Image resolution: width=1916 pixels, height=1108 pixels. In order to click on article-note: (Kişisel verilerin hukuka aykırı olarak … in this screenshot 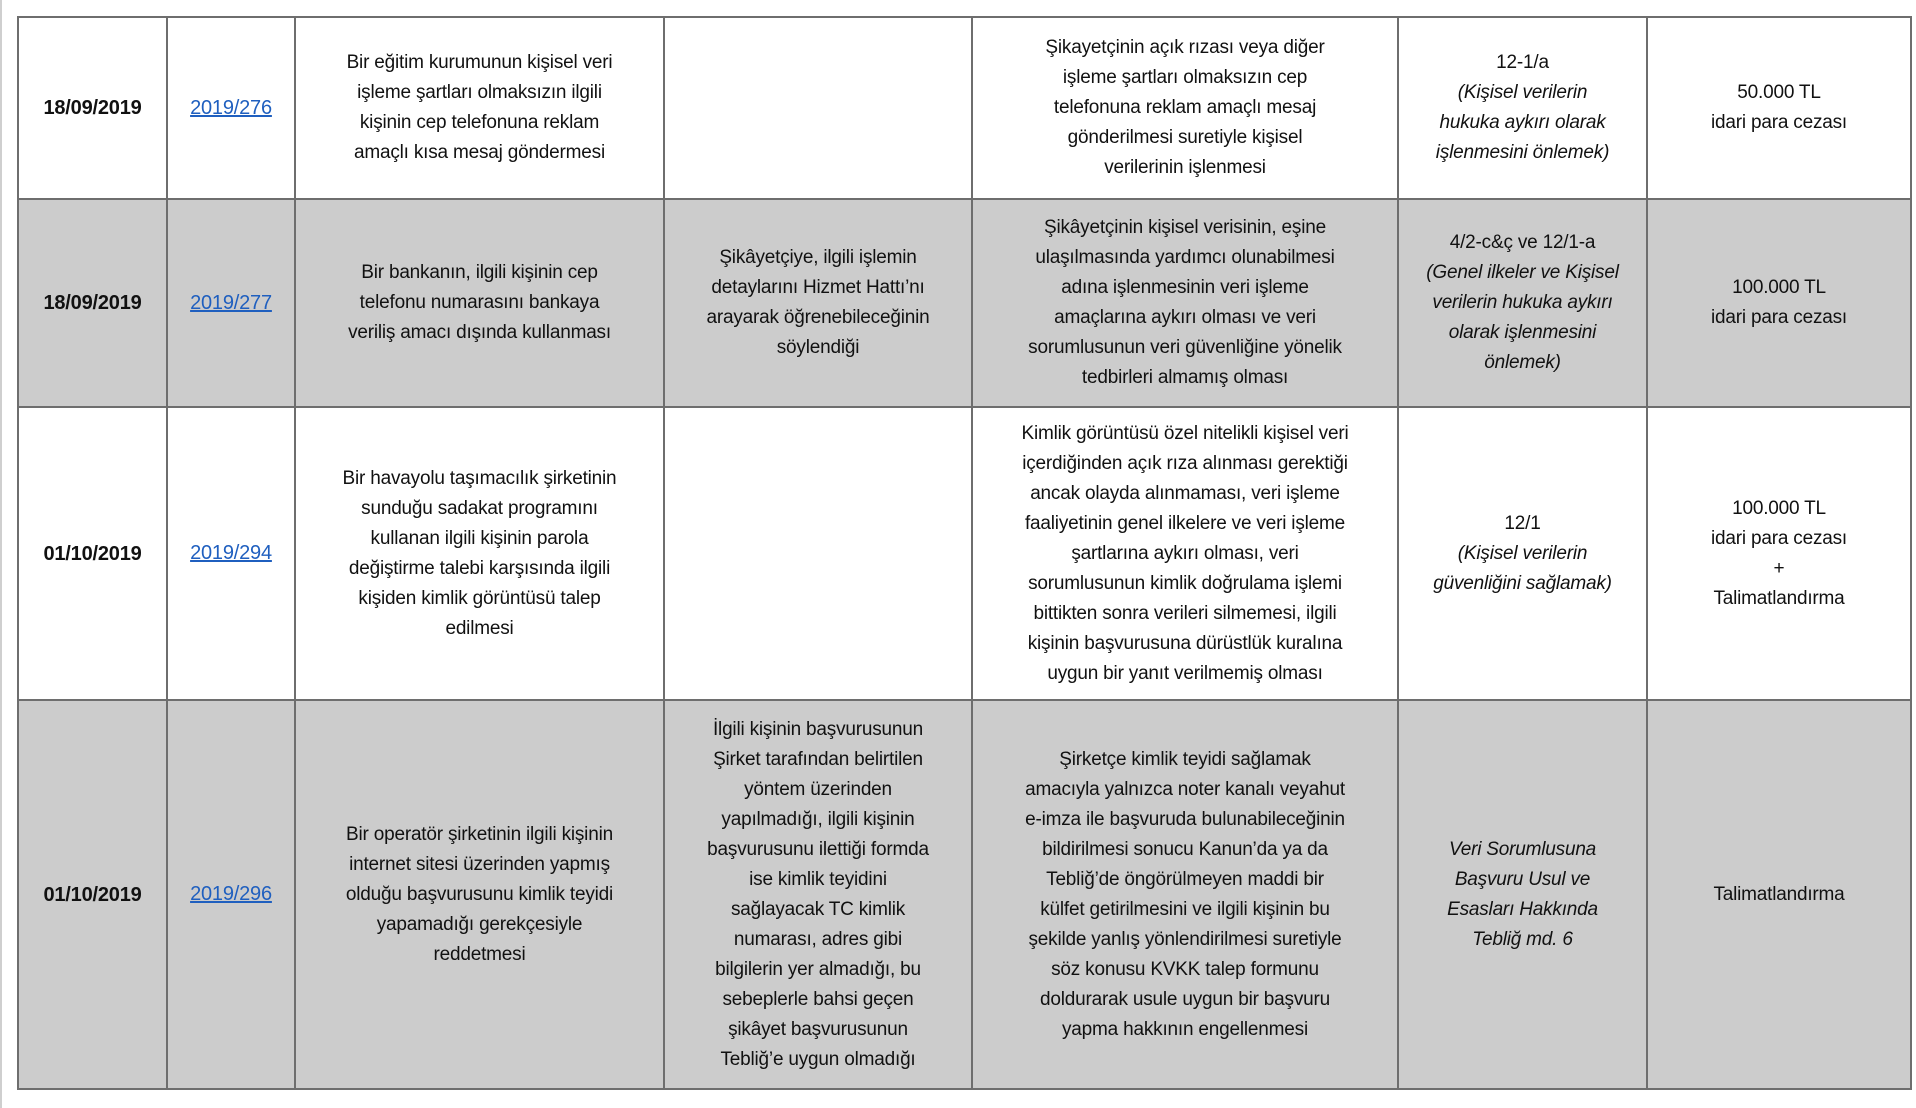, I will do `click(1522, 122)`.